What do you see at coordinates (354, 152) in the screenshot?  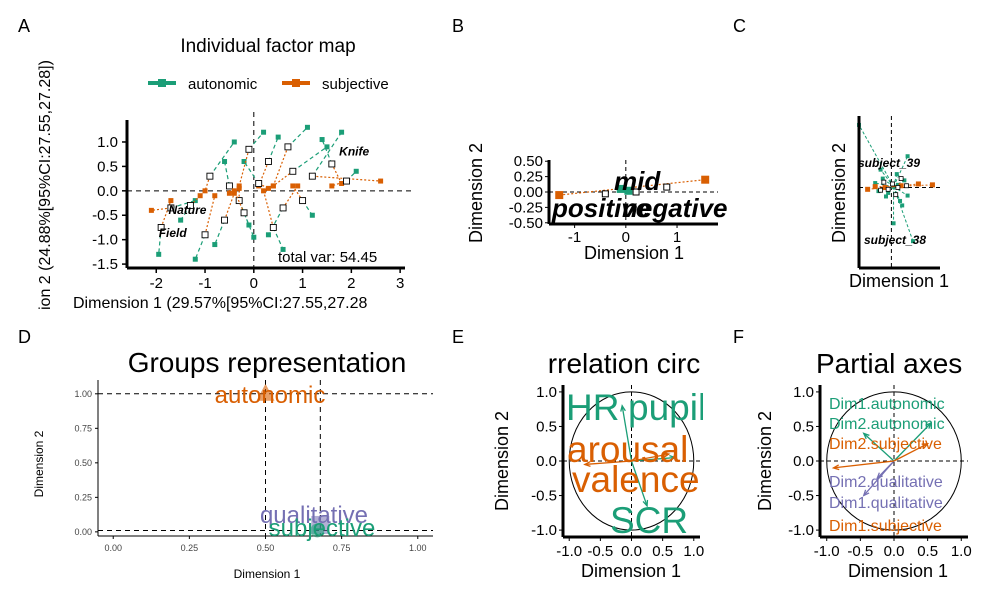 I see `point-label-knife: Knife` at bounding box center [354, 152].